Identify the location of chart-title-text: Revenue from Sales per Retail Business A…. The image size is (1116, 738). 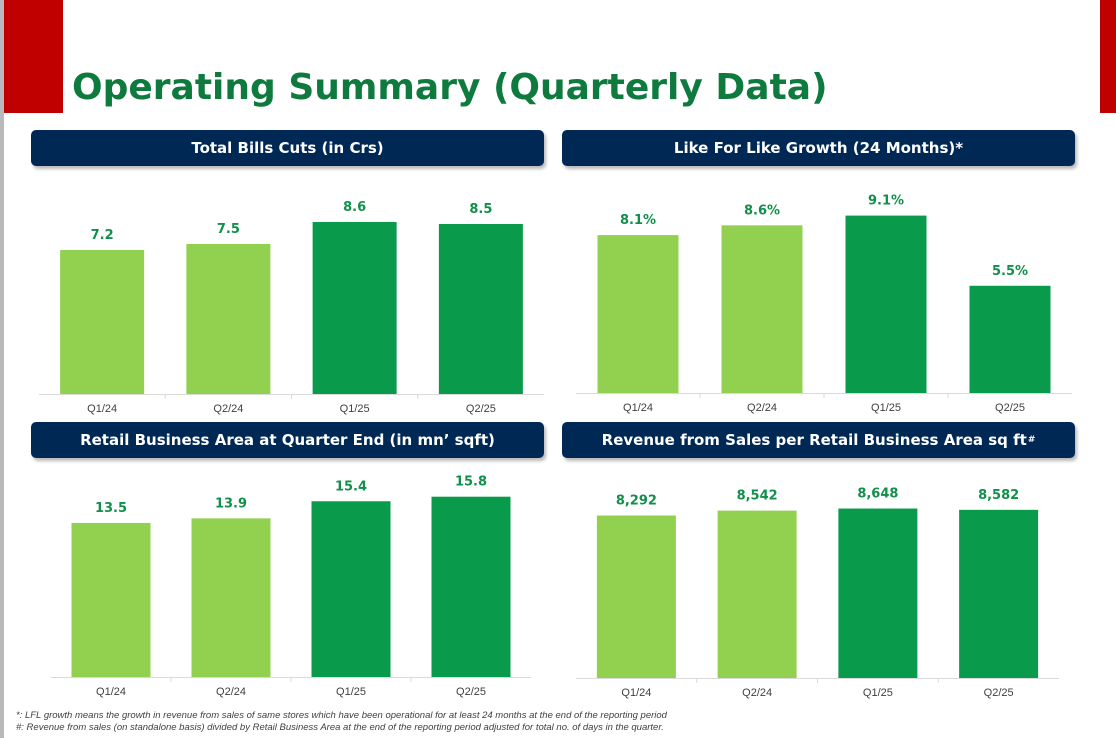
(814, 440).